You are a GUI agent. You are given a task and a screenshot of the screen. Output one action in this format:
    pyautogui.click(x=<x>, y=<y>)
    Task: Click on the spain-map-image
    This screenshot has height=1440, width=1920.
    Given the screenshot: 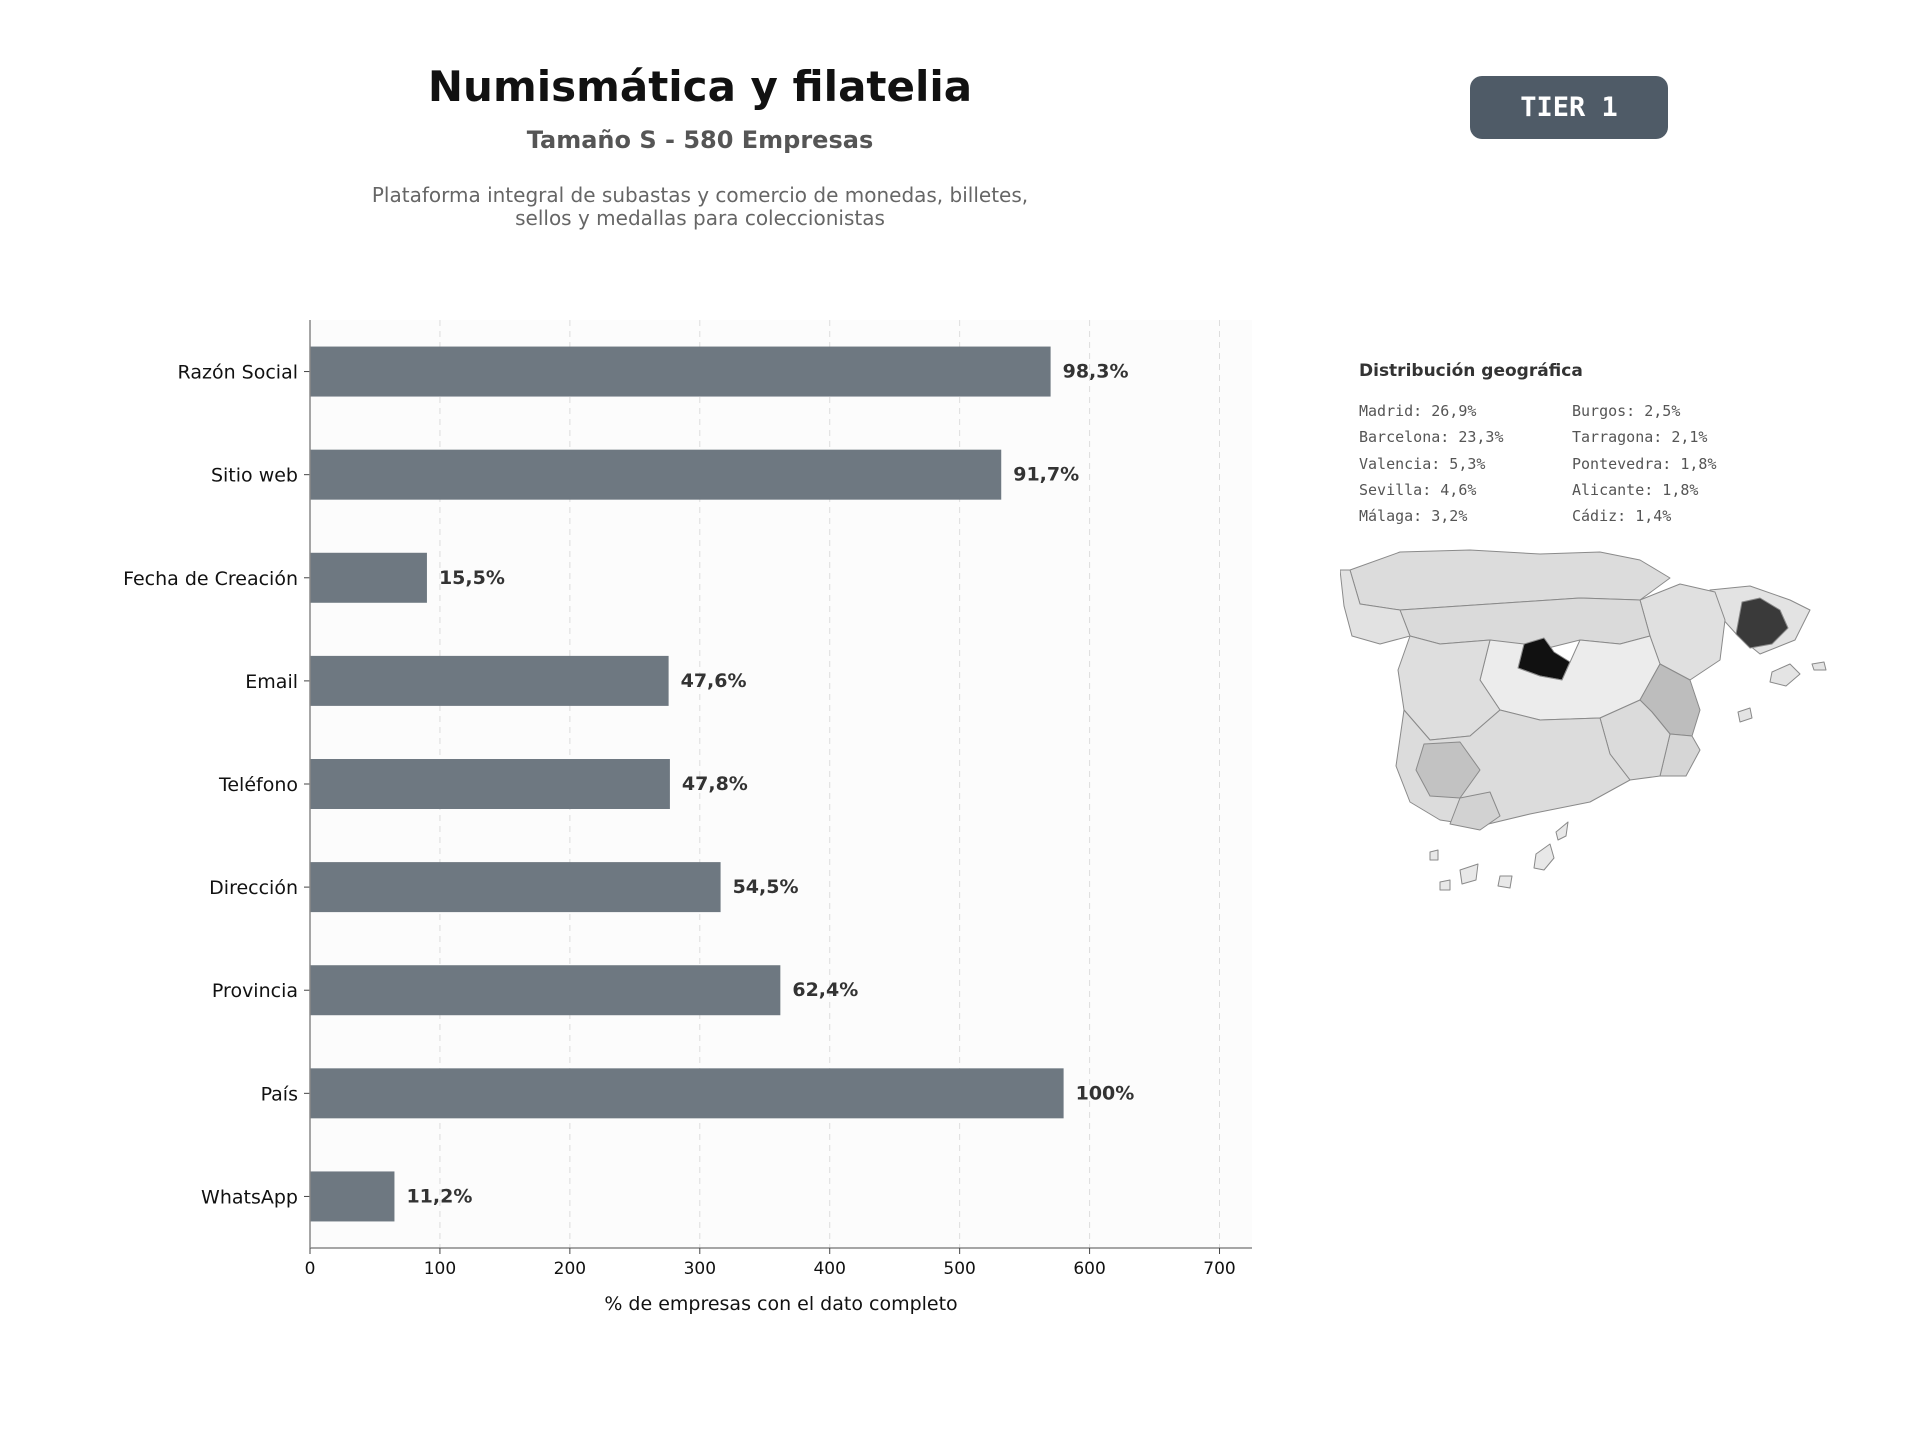 What is the action you would take?
    pyautogui.click(x=1583, y=720)
    